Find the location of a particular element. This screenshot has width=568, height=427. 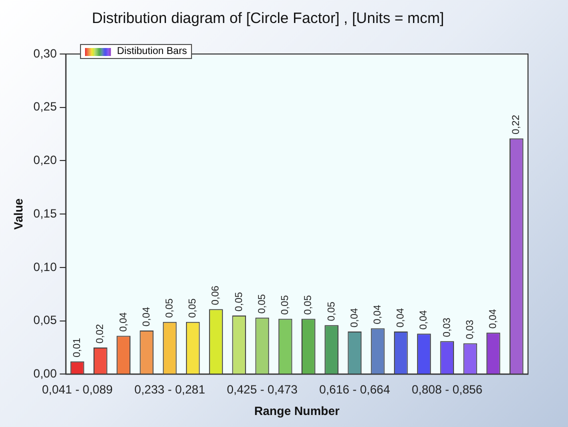

legend-label: Distibution Bars is located at coordinates (152, 51).